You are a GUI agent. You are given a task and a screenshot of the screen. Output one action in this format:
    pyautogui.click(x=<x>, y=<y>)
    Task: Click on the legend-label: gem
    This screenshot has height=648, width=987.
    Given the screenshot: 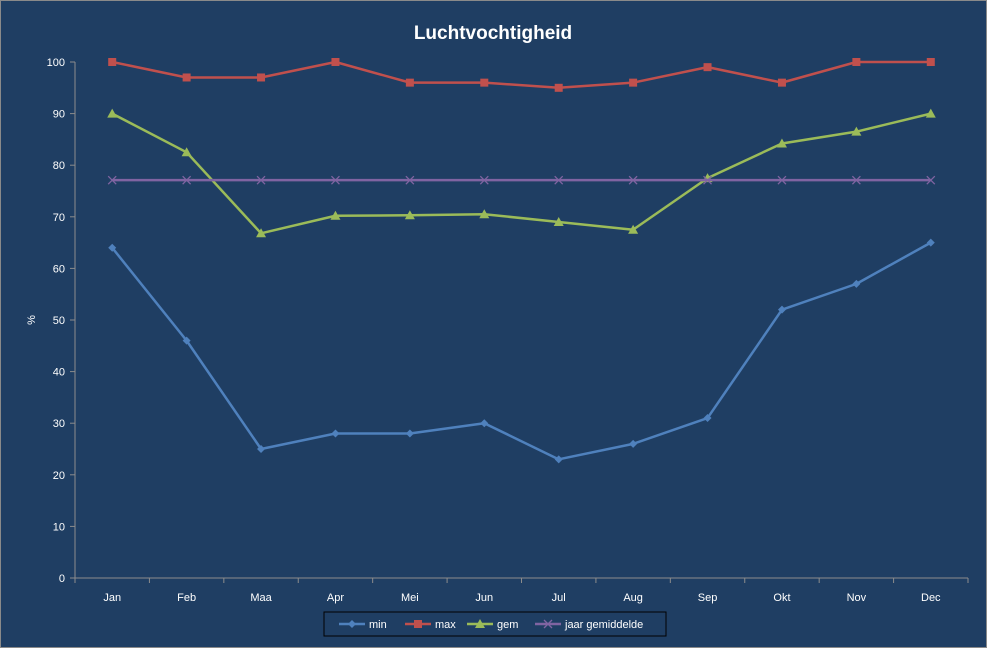 What is the action you would take?
    pyautogui.click(x=507, y=625)
    